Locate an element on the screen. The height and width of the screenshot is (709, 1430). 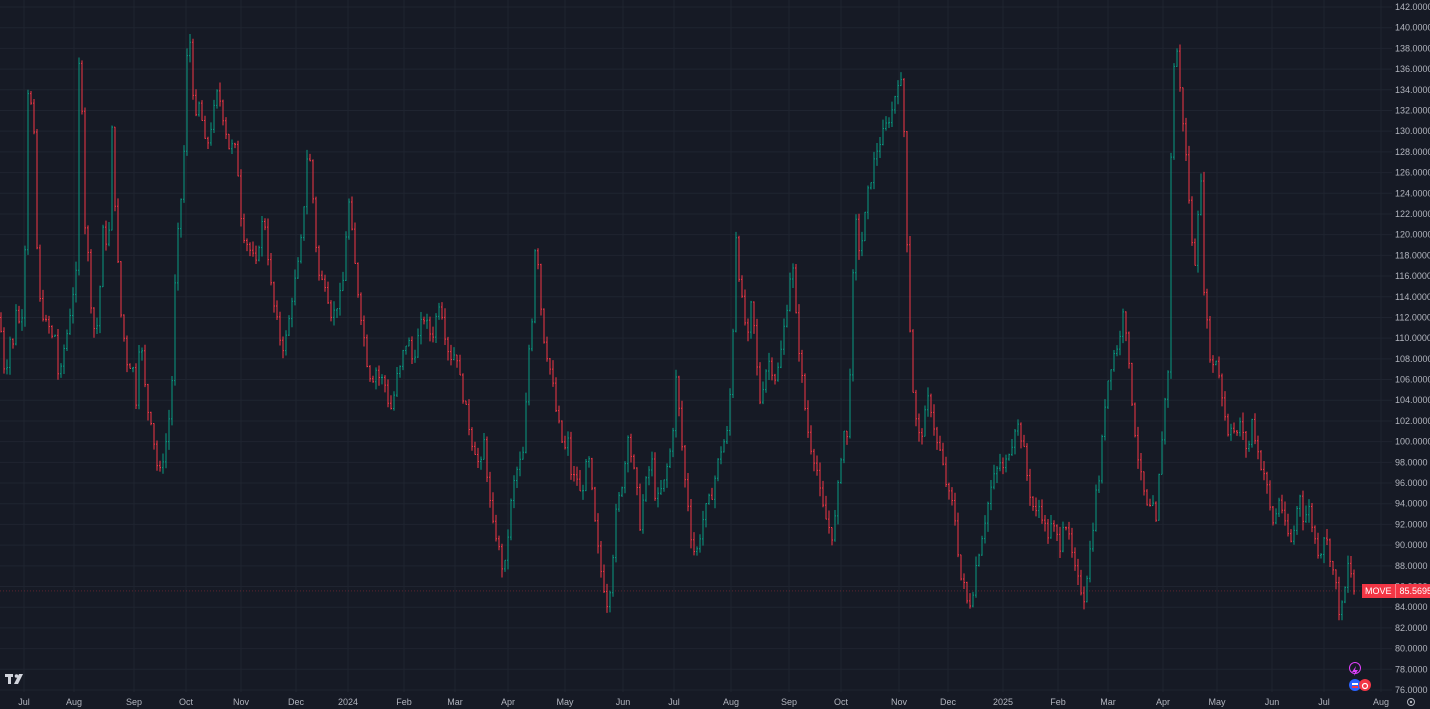
dividend-icon is located at coordinates (1365, 685).